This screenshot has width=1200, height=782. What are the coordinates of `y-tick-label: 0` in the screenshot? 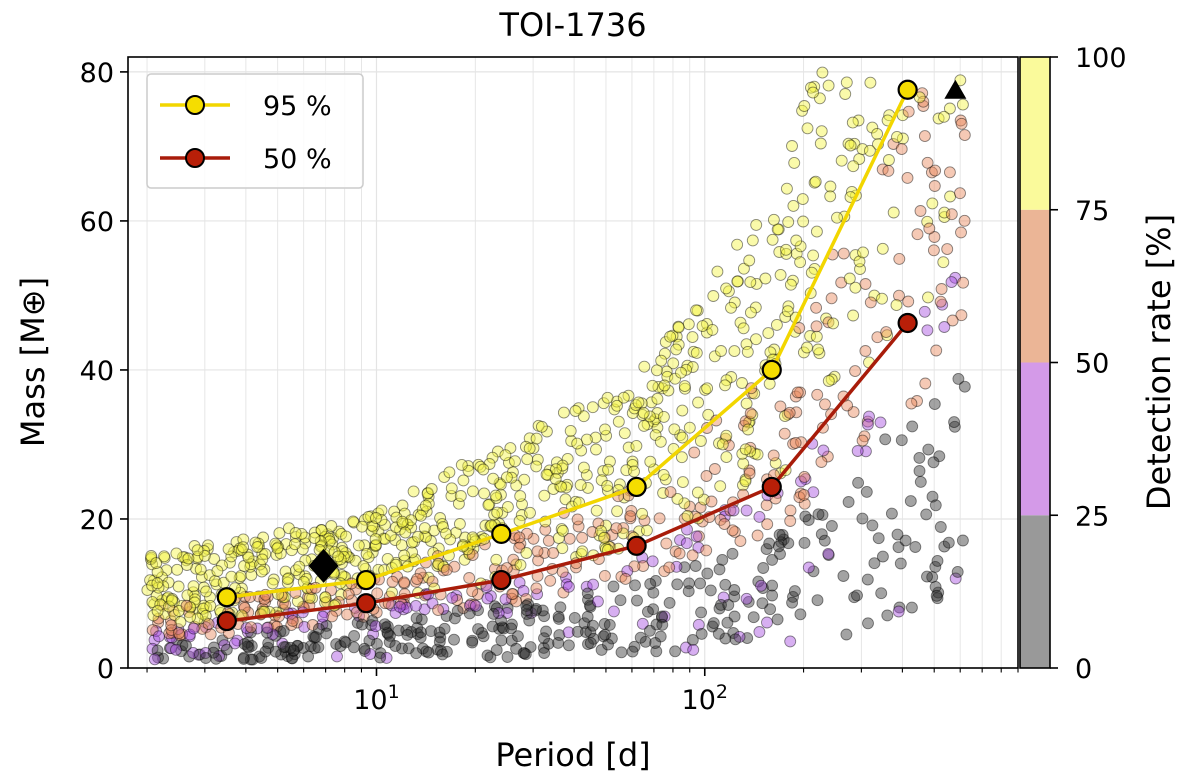 It's located at (105, 669).